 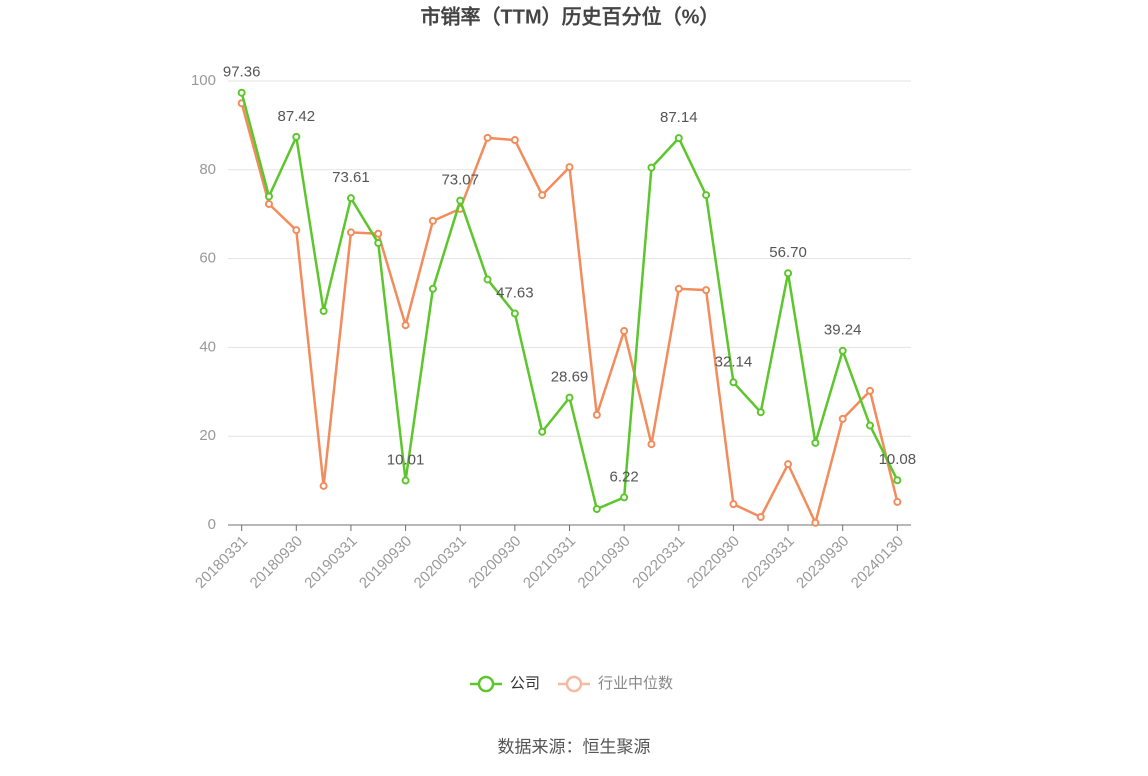 What do you see at coordinates (734, 361) in the screenshot?
I see `data-label: 32.14` at bounding box center [734, 361].